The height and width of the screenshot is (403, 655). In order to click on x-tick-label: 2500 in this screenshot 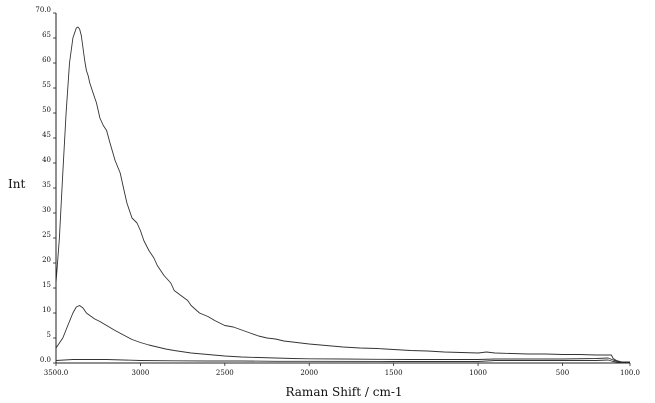, I will do `click(225, 373)`.